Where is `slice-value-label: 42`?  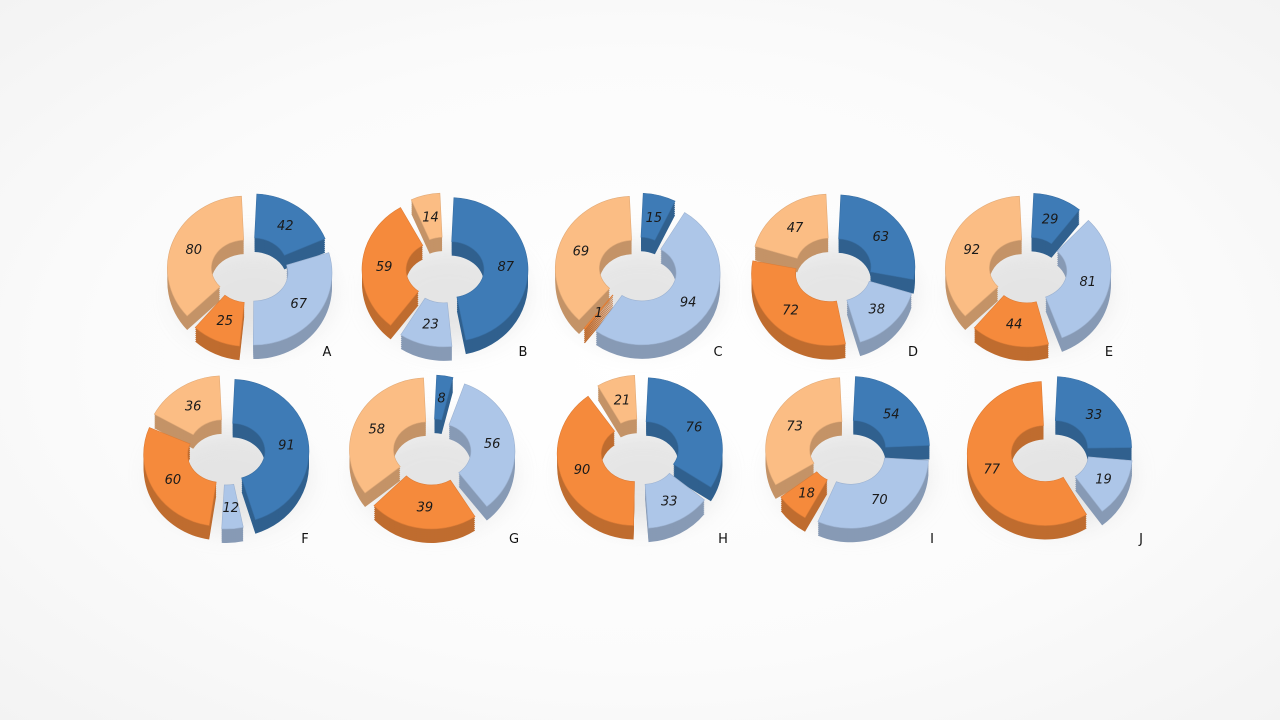 slice-value-label: 42 is located at coordinates (285, 226).